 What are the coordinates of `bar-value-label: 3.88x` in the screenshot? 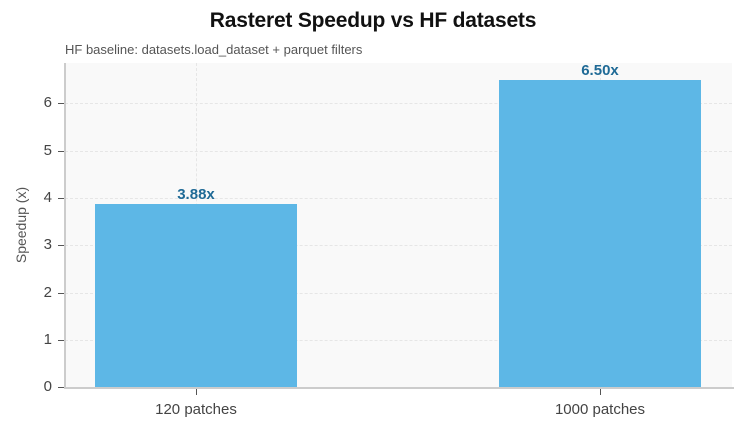 It's located at (196, 194).